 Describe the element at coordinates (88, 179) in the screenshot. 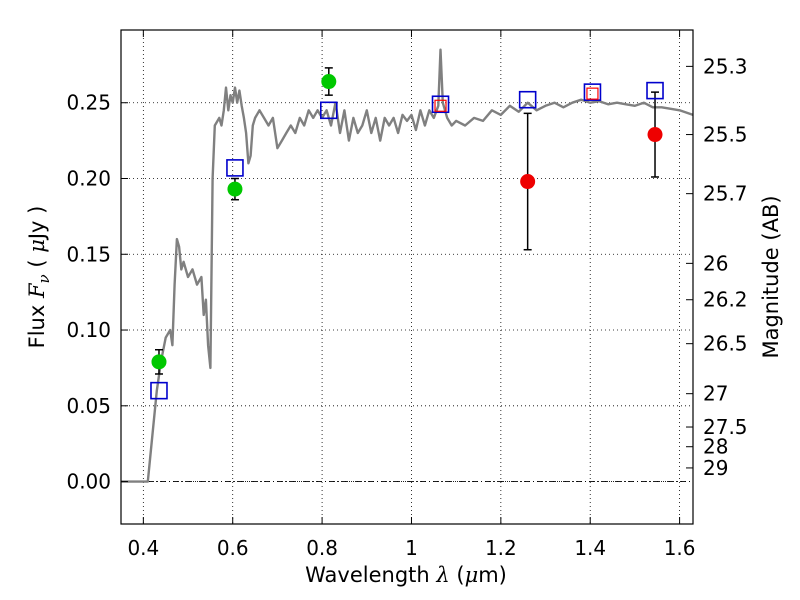

I see `y-tick-label: 0.20` at that location.